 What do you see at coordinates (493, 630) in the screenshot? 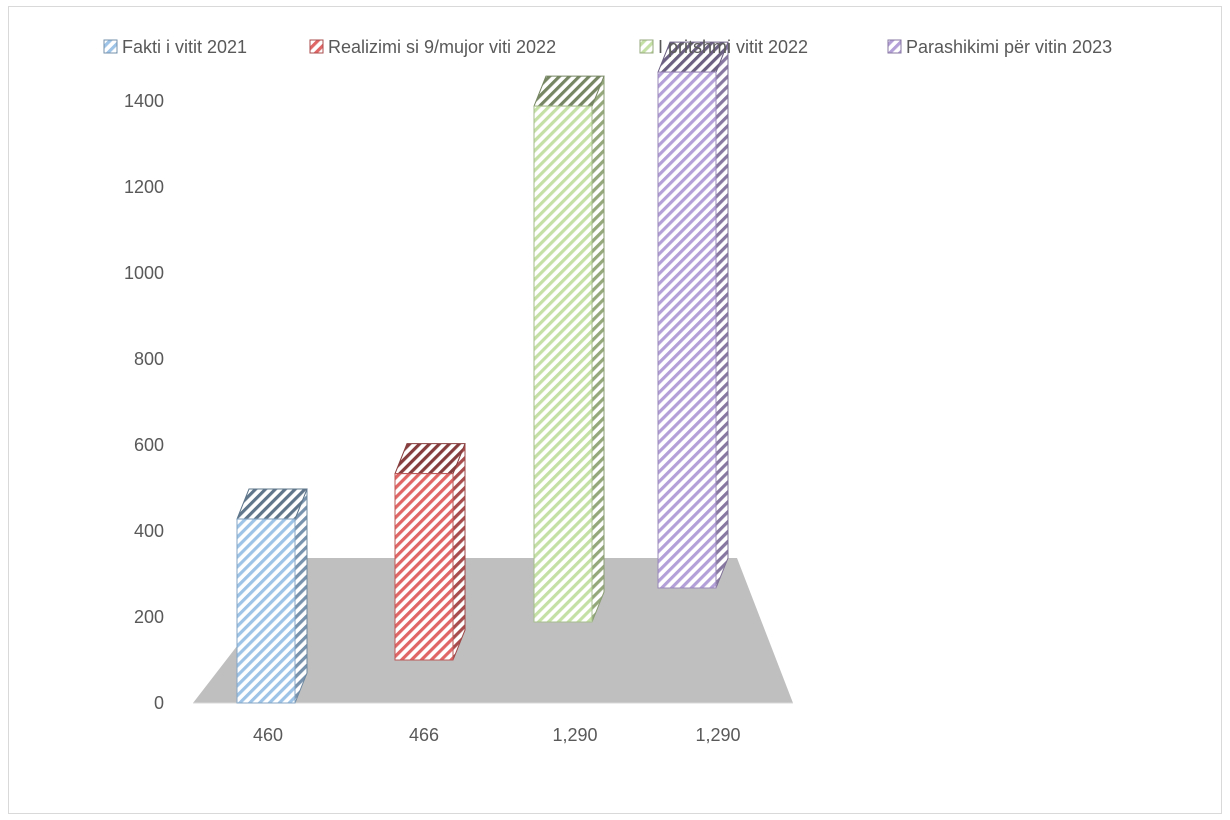
I see `chart-floor` at bounding box center [493, 630].